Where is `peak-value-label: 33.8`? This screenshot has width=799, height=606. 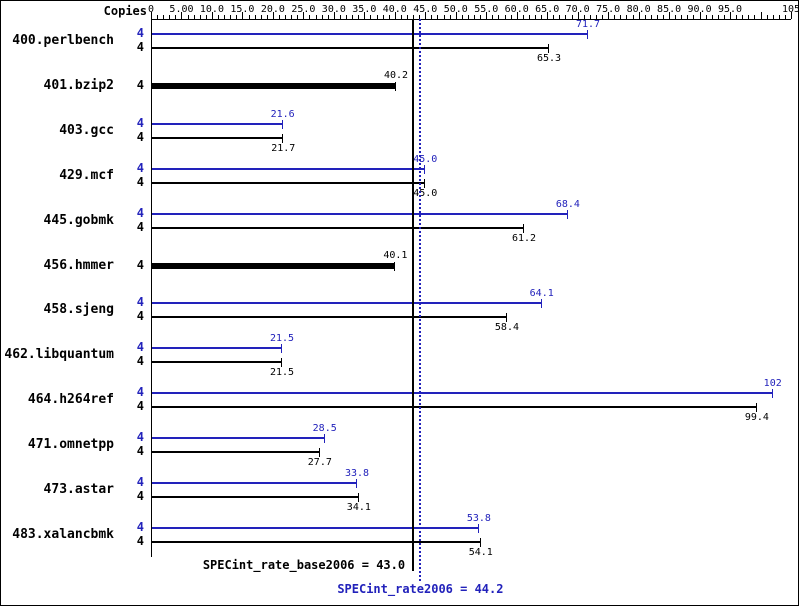 peak-value-label: 33.8 is located at coordinates (357, 473).